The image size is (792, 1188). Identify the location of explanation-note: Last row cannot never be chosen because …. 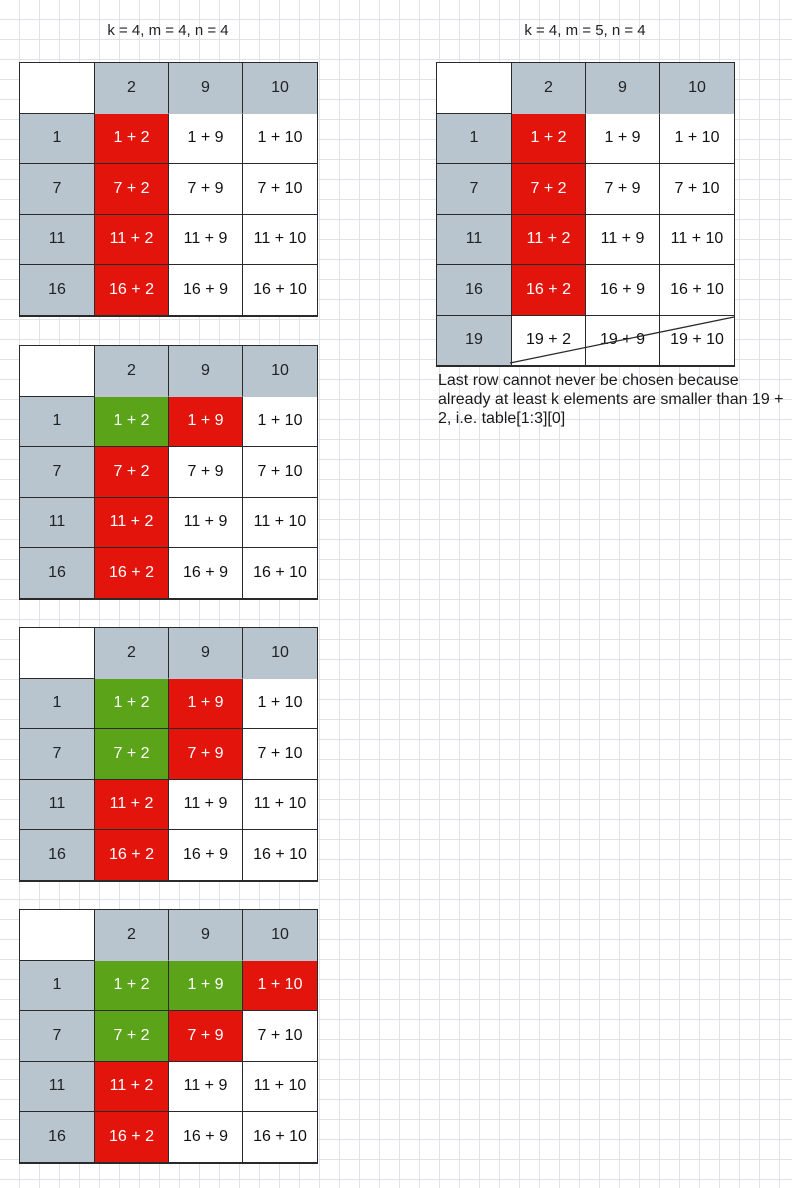
(611, 399).